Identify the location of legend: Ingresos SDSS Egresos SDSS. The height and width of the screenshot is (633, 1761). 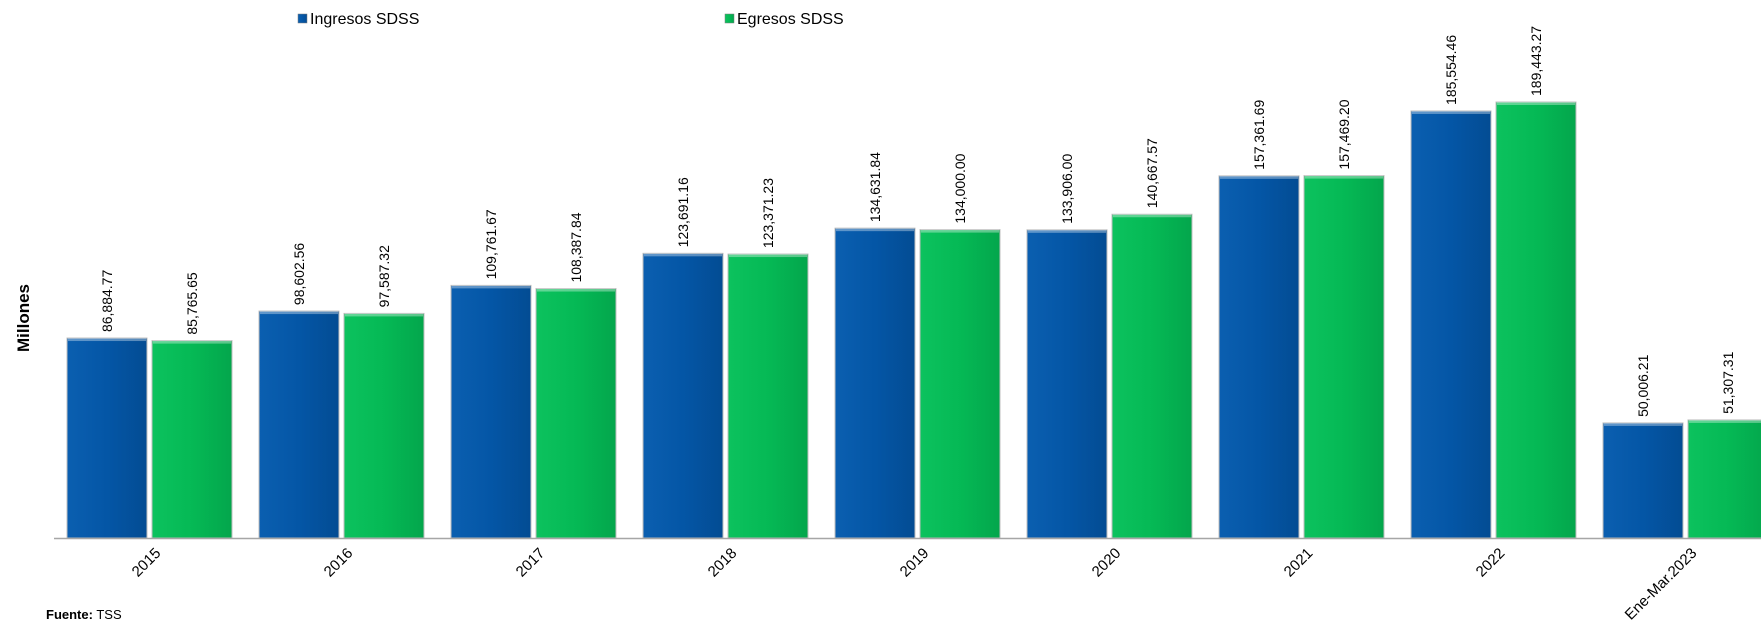
(570, 19).